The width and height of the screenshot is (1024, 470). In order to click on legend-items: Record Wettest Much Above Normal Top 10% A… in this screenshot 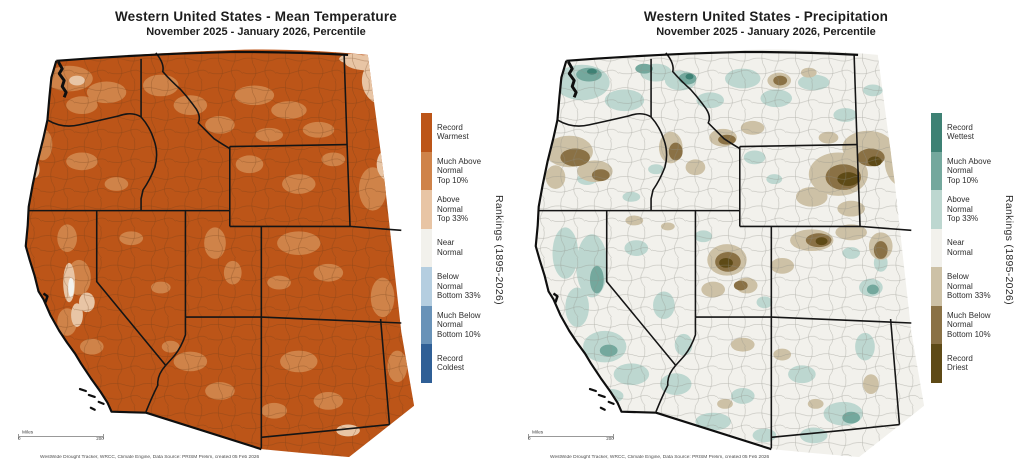, I will do `click(975, 248)`.